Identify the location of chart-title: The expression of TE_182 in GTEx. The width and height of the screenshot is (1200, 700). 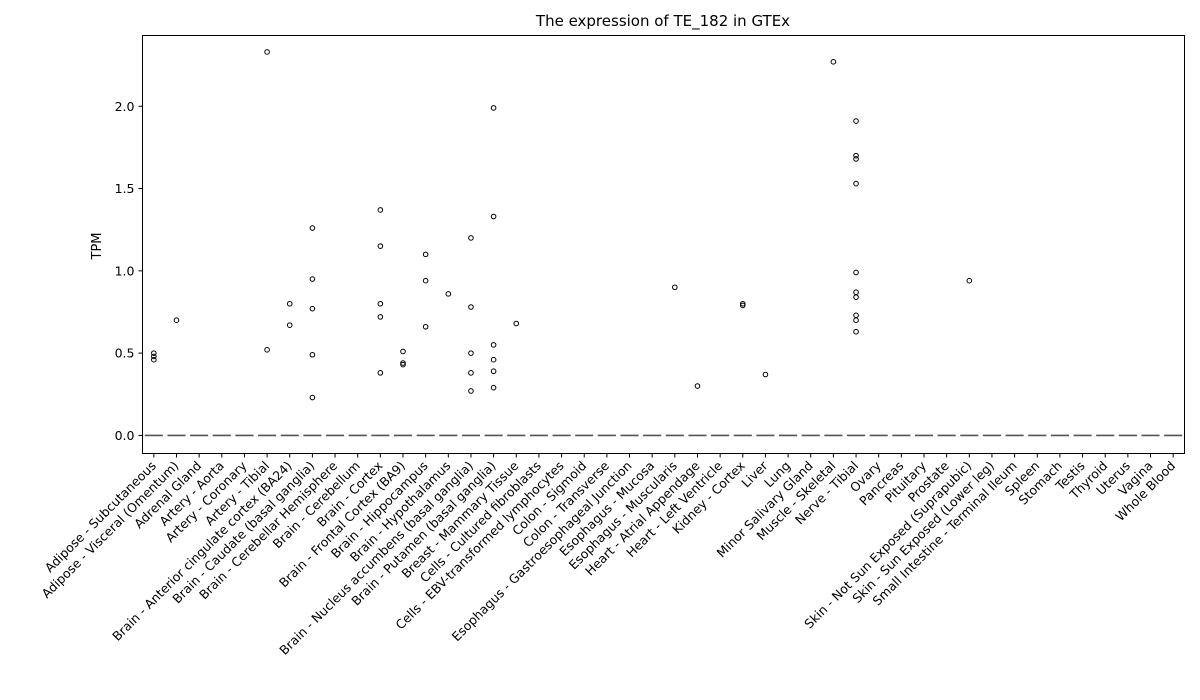
(662, 21).